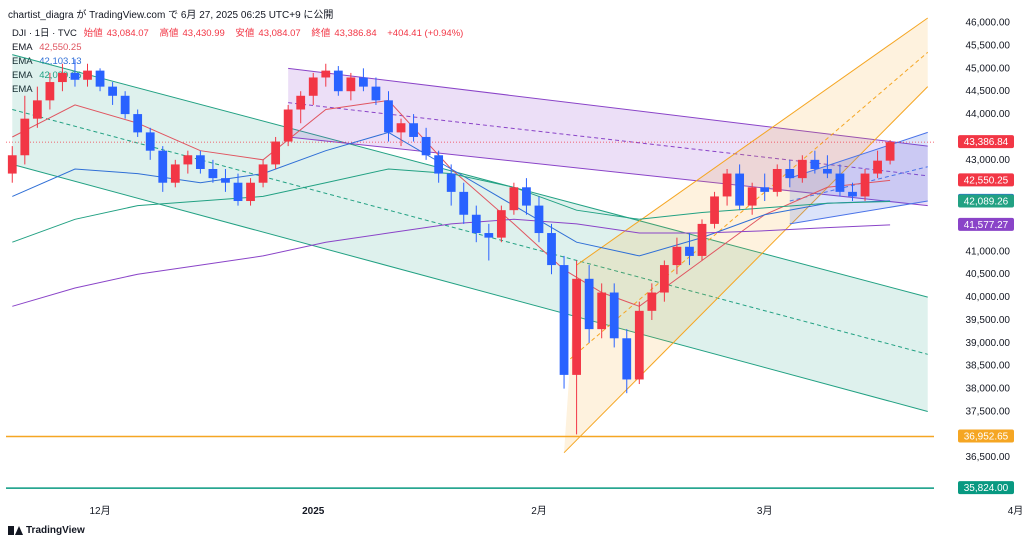 The width and height of the screenshot is (1024, 545). Describe the element at coordinates (239, 90) in the screenshot. I see `ema-row-4: EMA` at that location.